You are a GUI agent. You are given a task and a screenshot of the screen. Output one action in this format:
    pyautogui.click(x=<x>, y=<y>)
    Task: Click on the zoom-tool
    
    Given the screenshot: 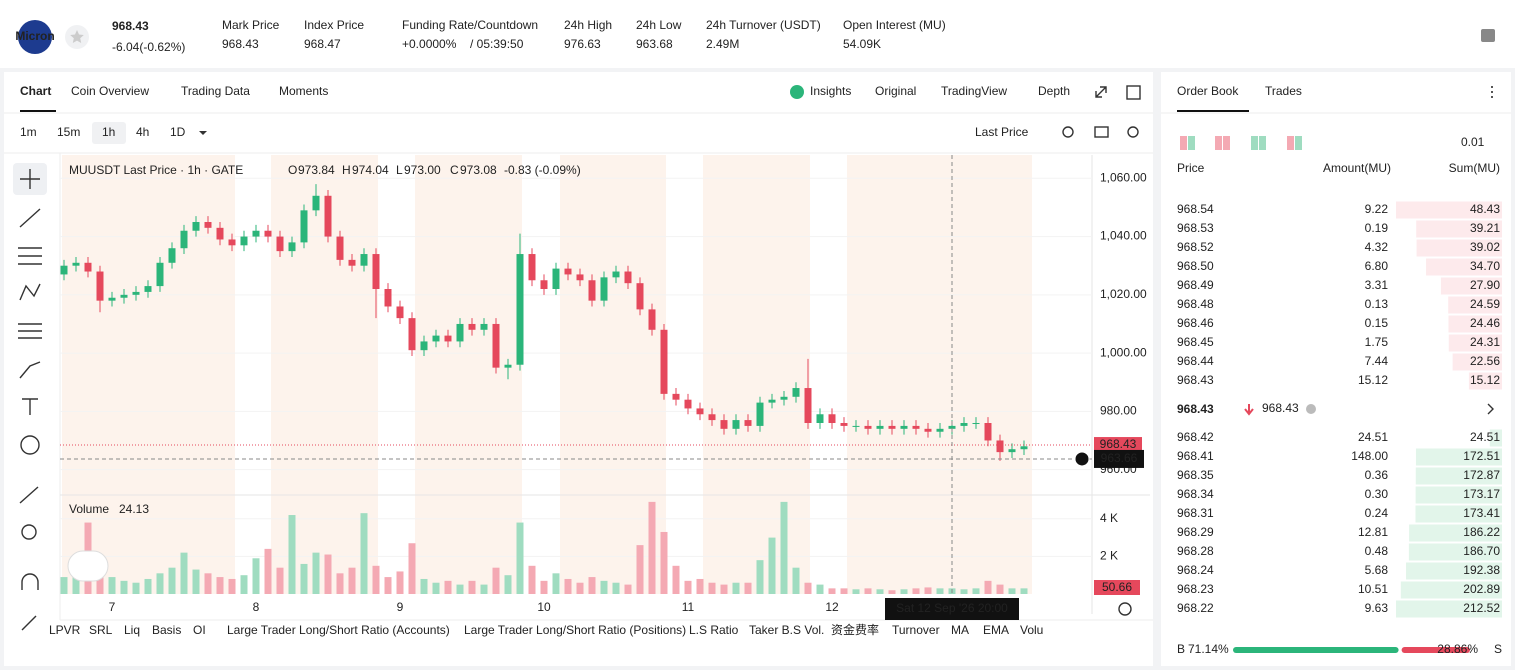 What is the action you would take?
    pyautogui.click(x=29, y=532)
    